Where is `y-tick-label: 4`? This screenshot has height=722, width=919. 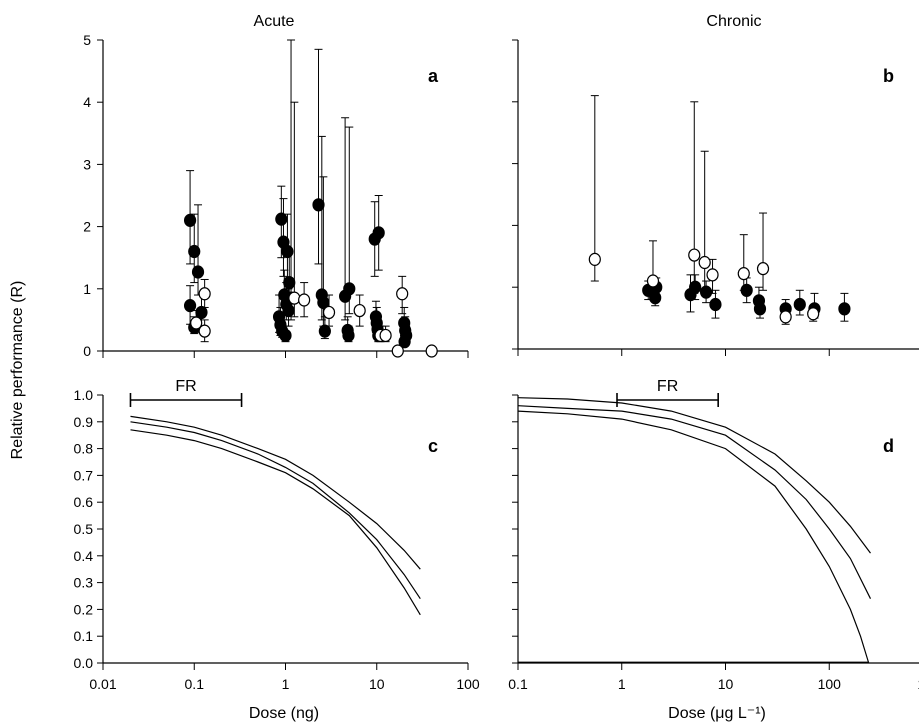
y-tick-label: 4 is located at coordinates (87, 102).